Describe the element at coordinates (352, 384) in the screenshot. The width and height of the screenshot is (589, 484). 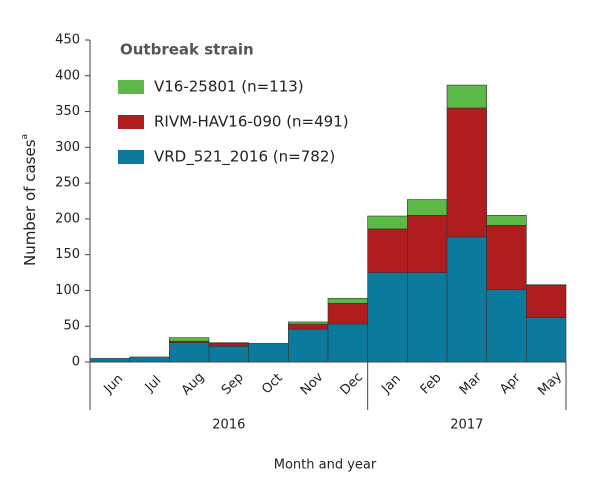
I see `x-tick-label: Dec` at that location.